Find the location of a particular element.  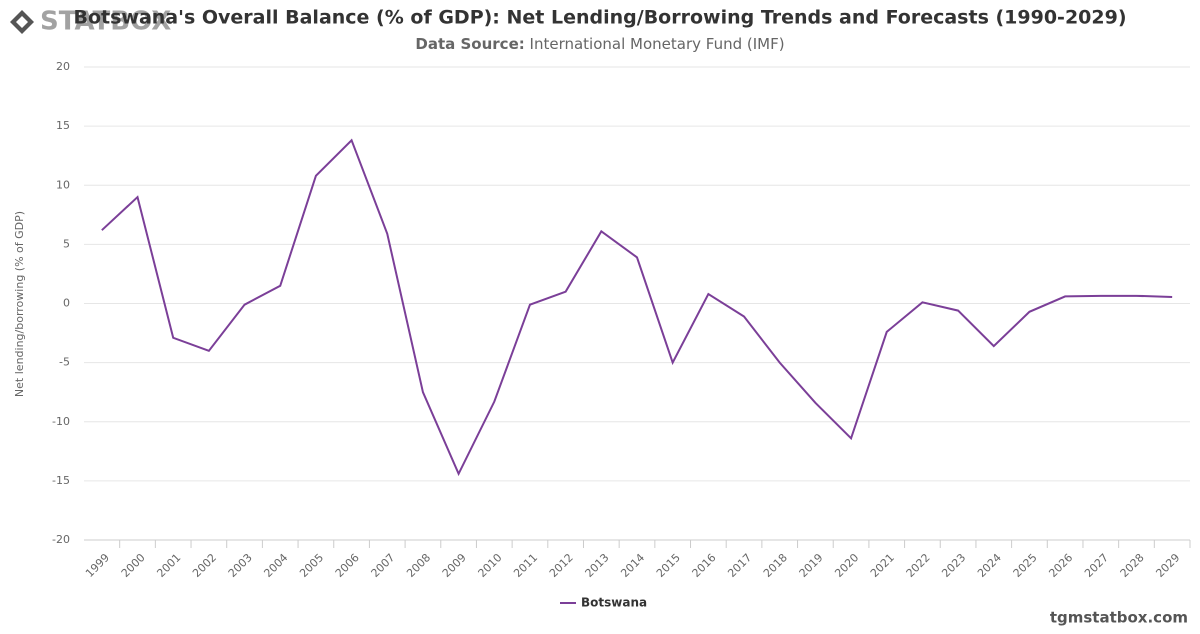

x-tick-label: 2010 is located at coordinates (490, 565).